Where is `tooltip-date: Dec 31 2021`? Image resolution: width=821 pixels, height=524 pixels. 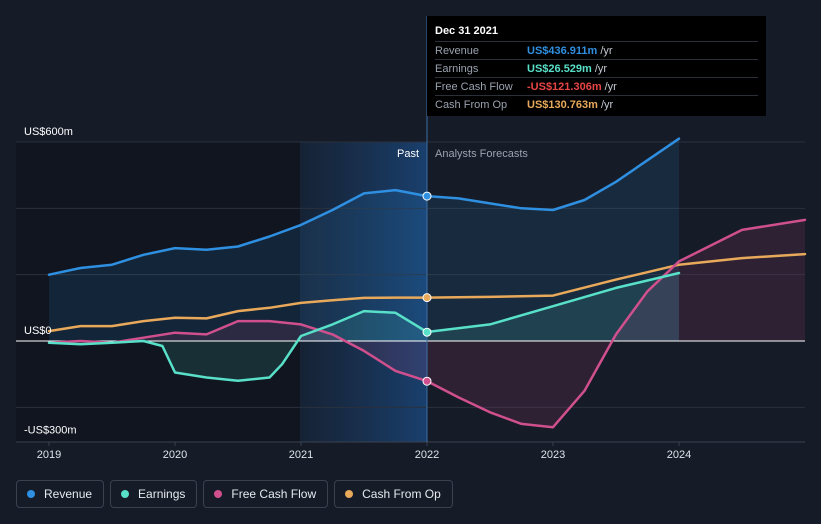
tooltip-date: Dec 31 2021 is located at coordinates (466, 31).